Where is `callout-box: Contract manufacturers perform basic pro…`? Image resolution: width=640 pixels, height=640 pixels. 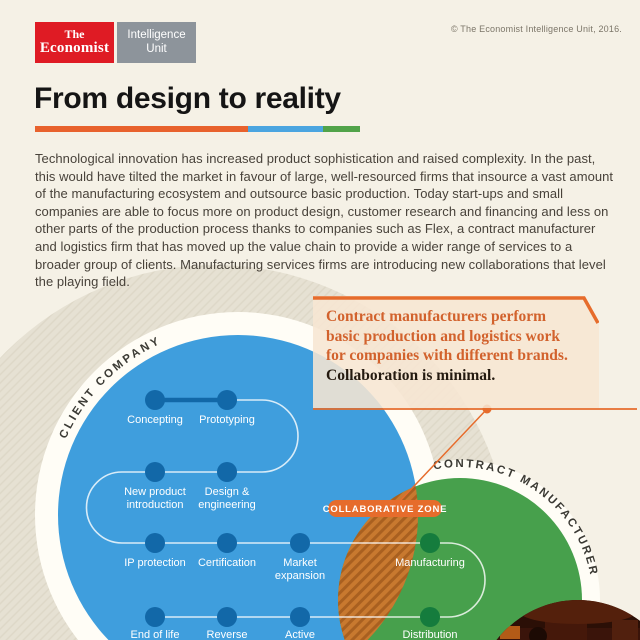
callout-box: Contract manufacturers perform basic pro… is located at coordinates (456, 352).